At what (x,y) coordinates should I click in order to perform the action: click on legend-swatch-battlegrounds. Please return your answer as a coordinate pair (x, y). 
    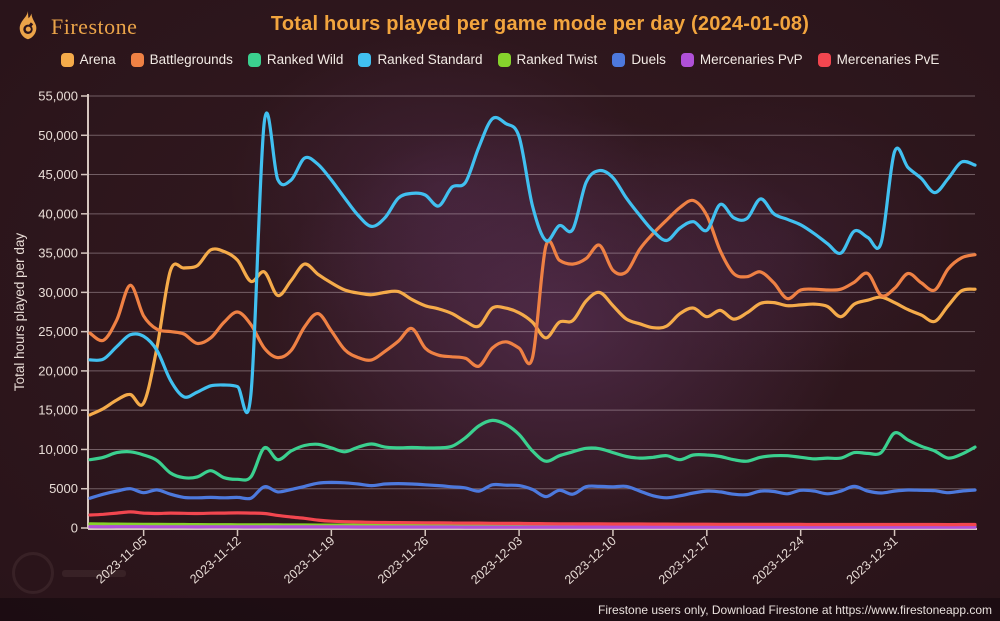
    Looking at the image, I should click on (137, 59).